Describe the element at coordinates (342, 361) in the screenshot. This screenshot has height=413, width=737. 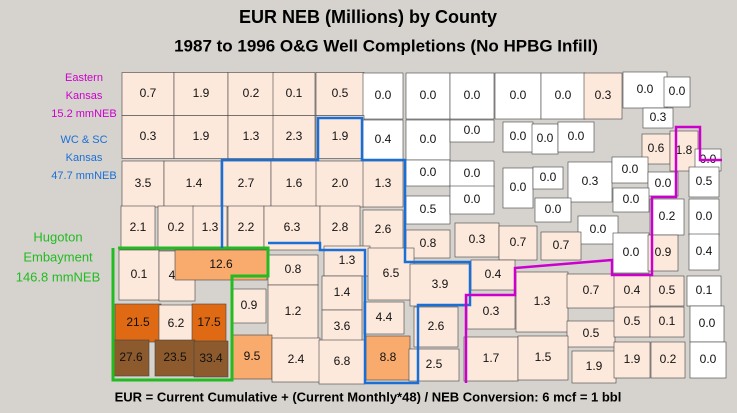
I see `county-value: 6.8` at that location.